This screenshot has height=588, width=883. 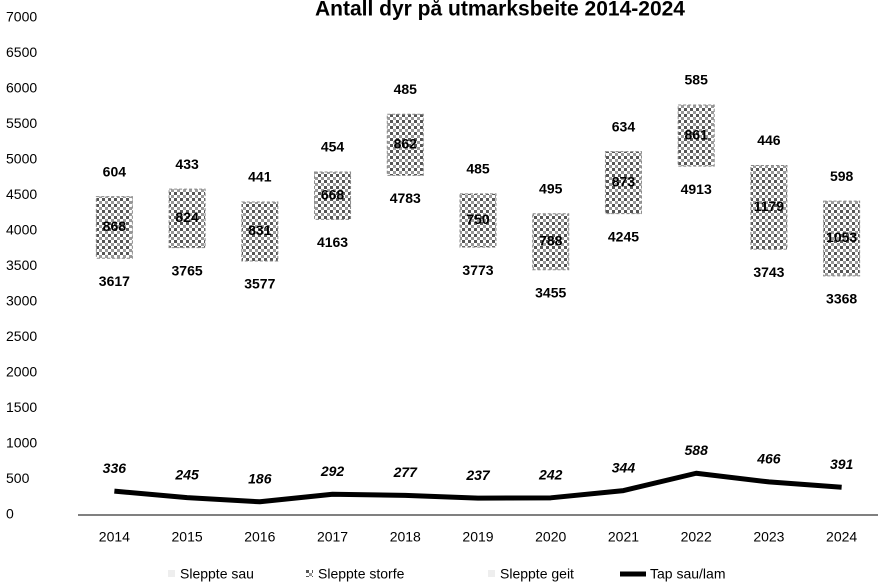 I want to click on data-label: 634, so click(x=624, y=126).